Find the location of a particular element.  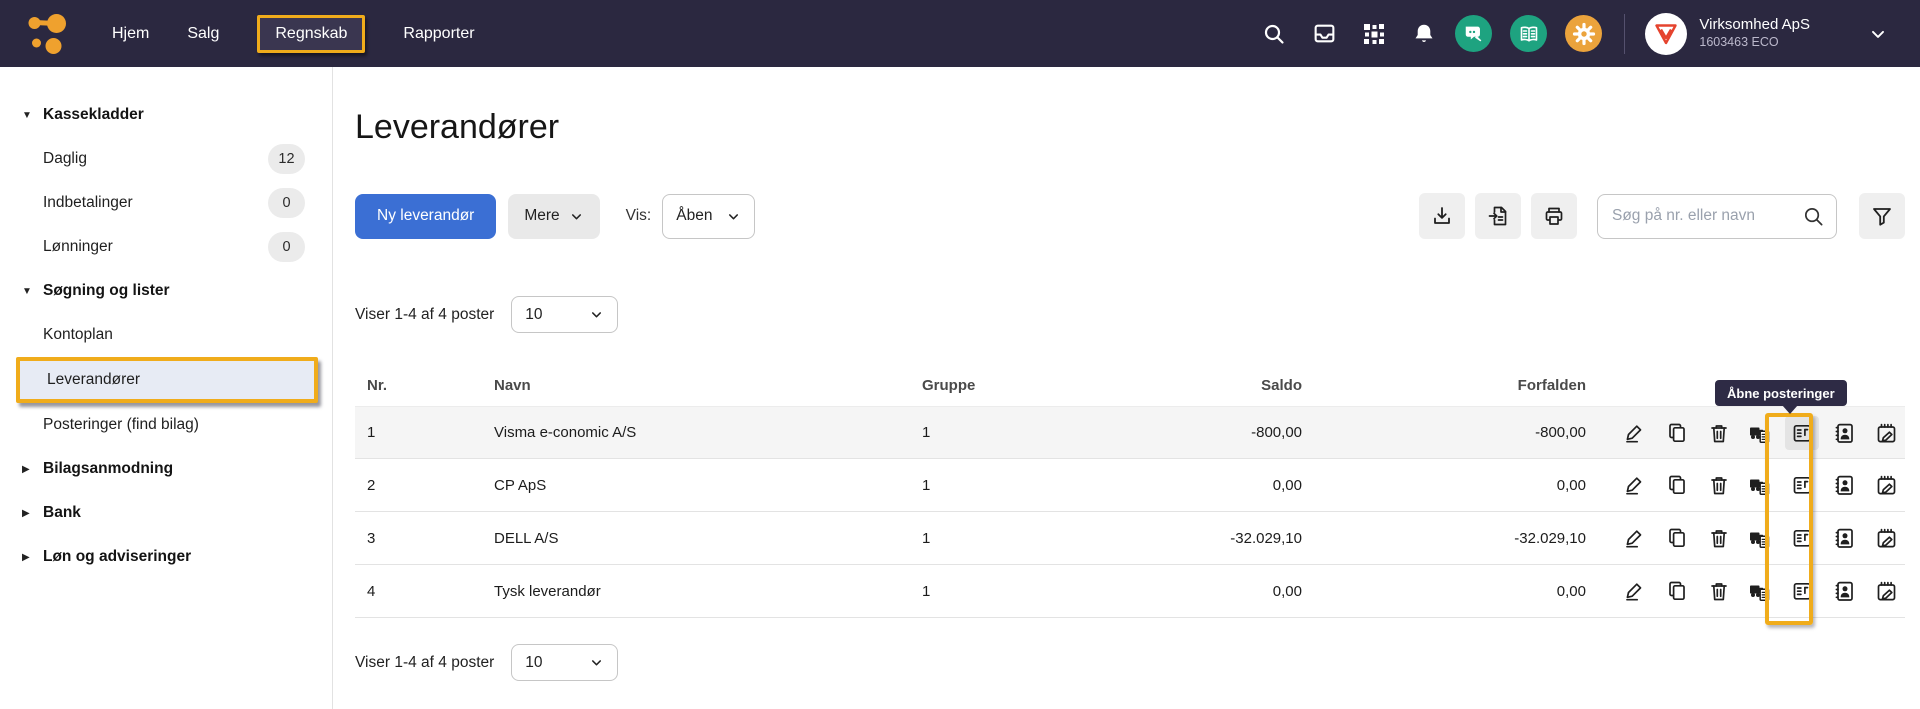

sidebar-item-daglig: Daglig 12 is located at coordinates (166, 159).